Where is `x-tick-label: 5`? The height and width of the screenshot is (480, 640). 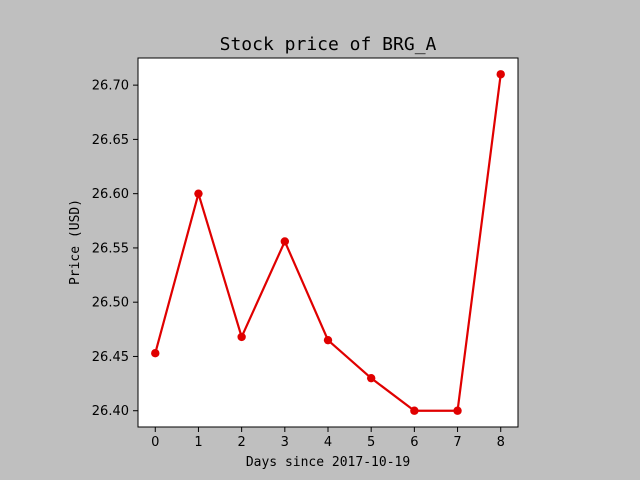
x-tick-label: 5 is located at coordinates (371, 442).